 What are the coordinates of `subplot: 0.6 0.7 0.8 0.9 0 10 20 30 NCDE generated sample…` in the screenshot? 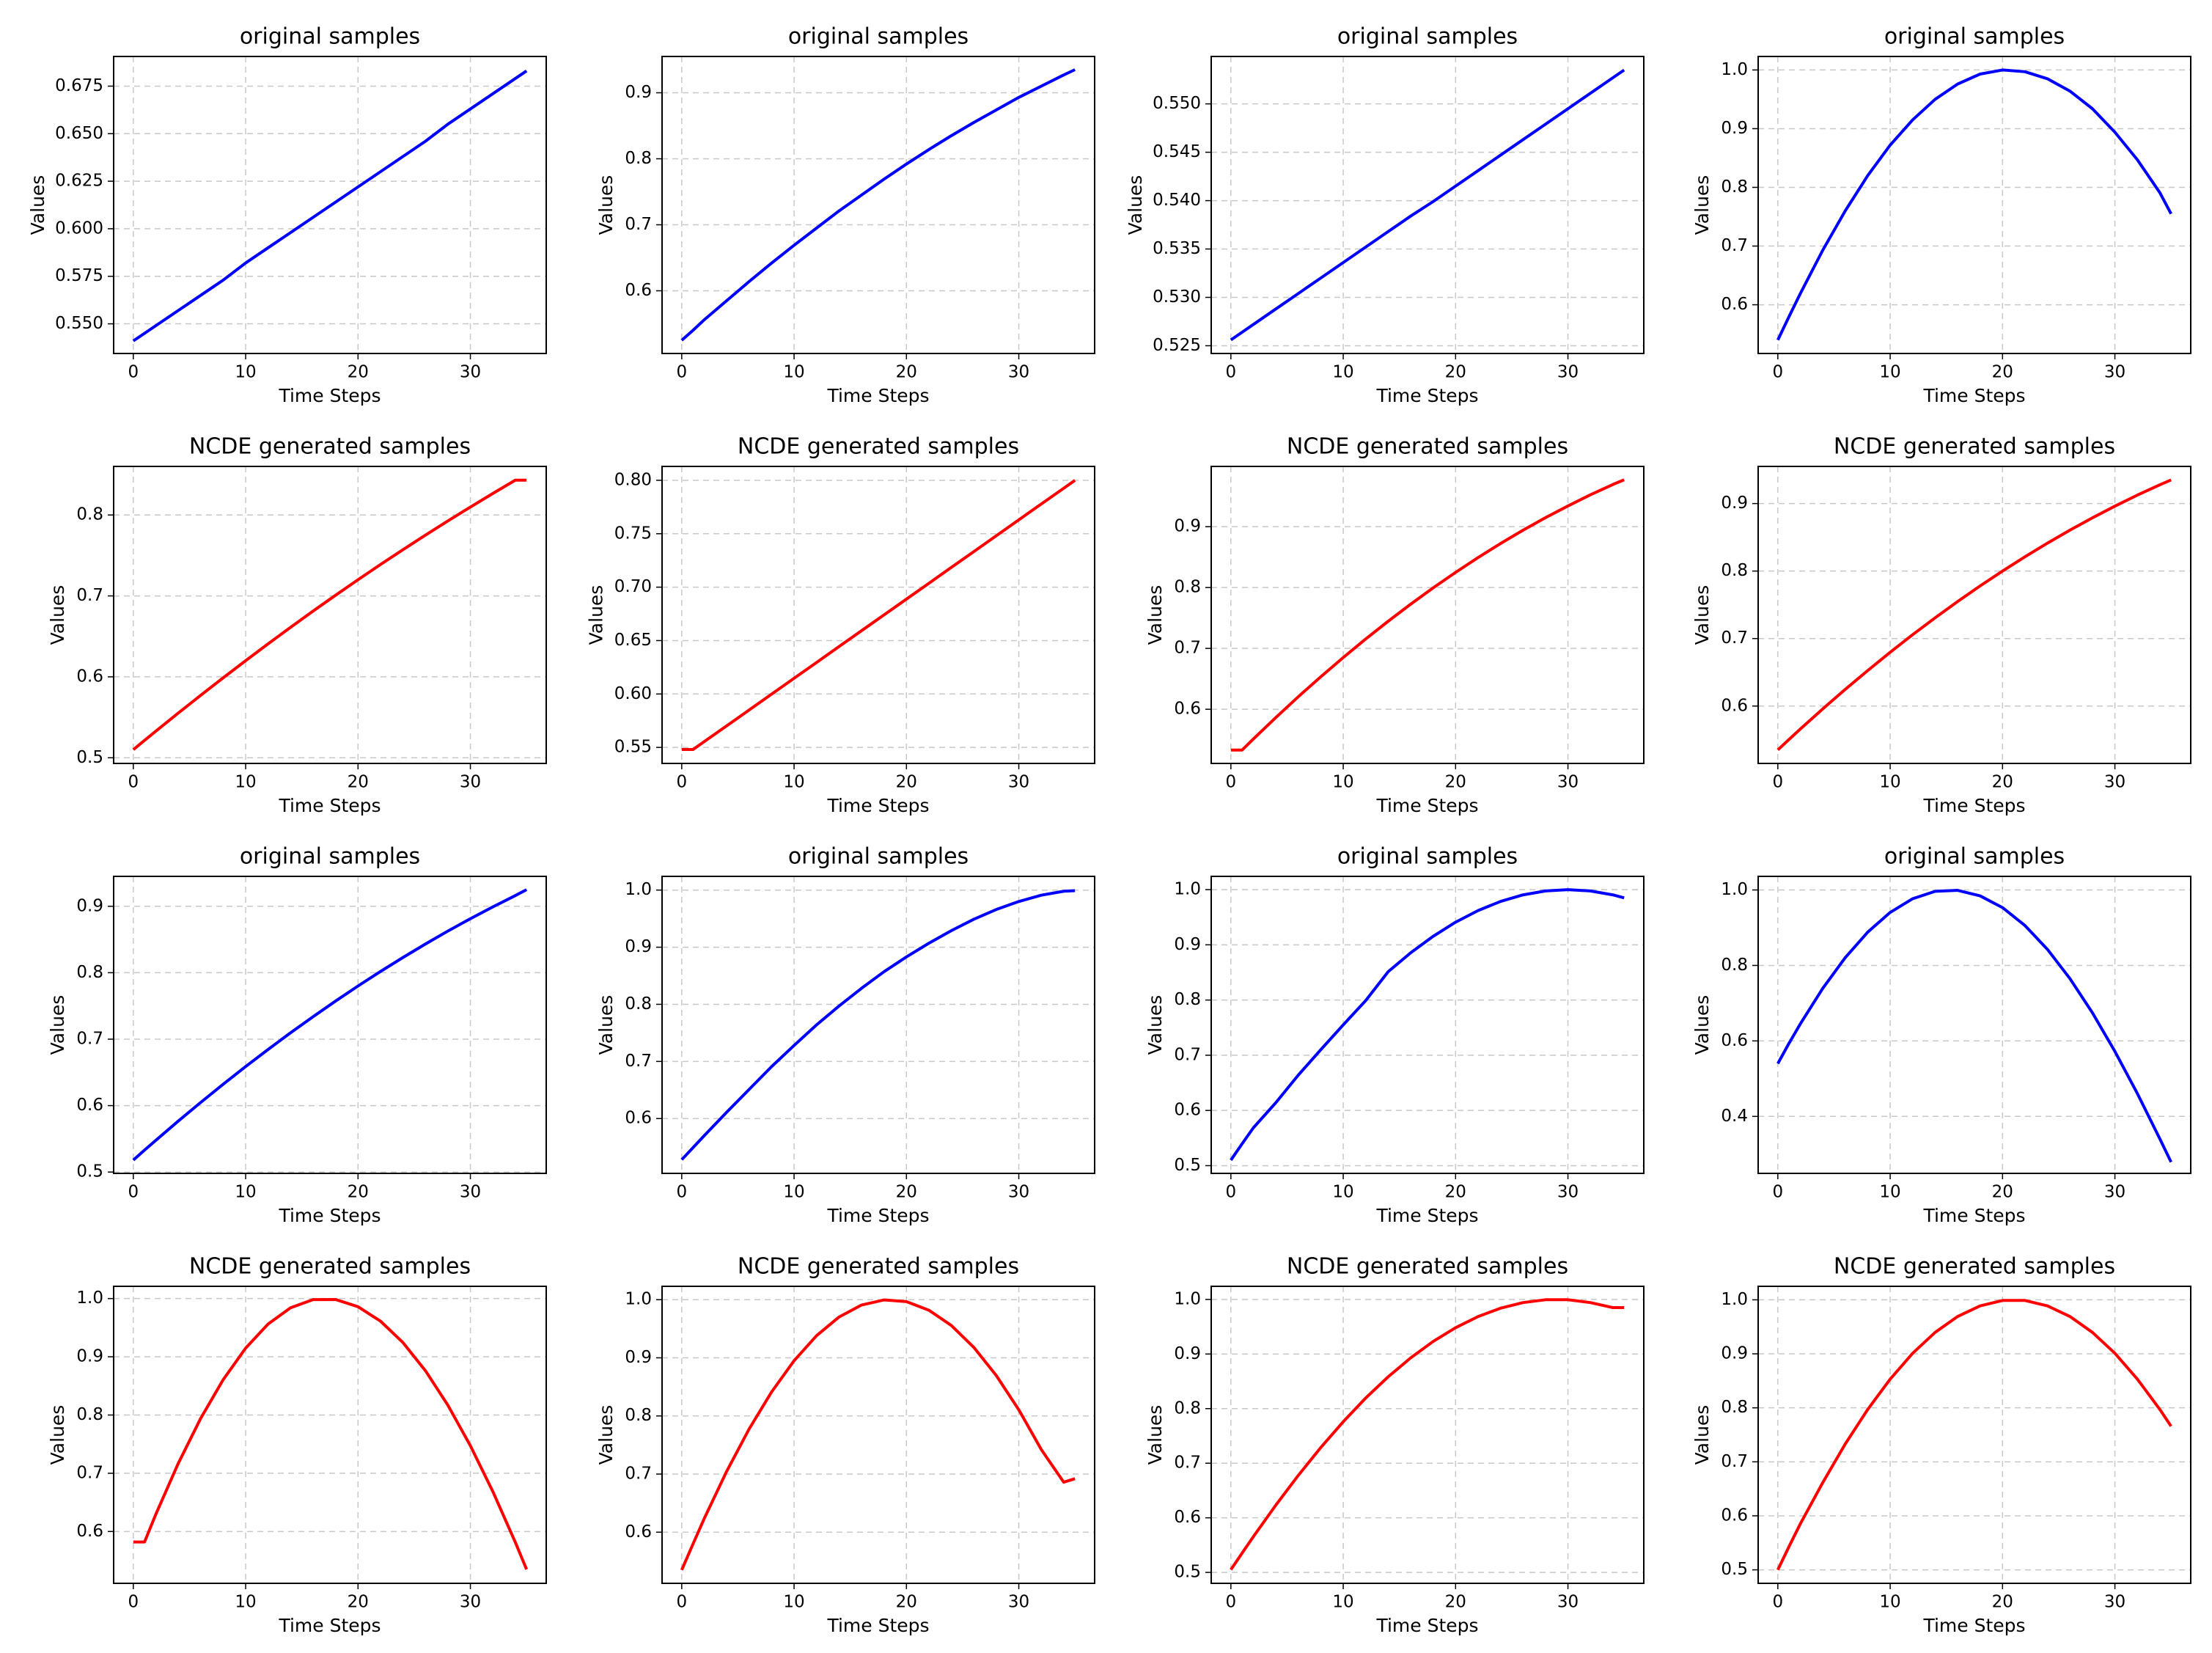 It's located at (1941, 625).